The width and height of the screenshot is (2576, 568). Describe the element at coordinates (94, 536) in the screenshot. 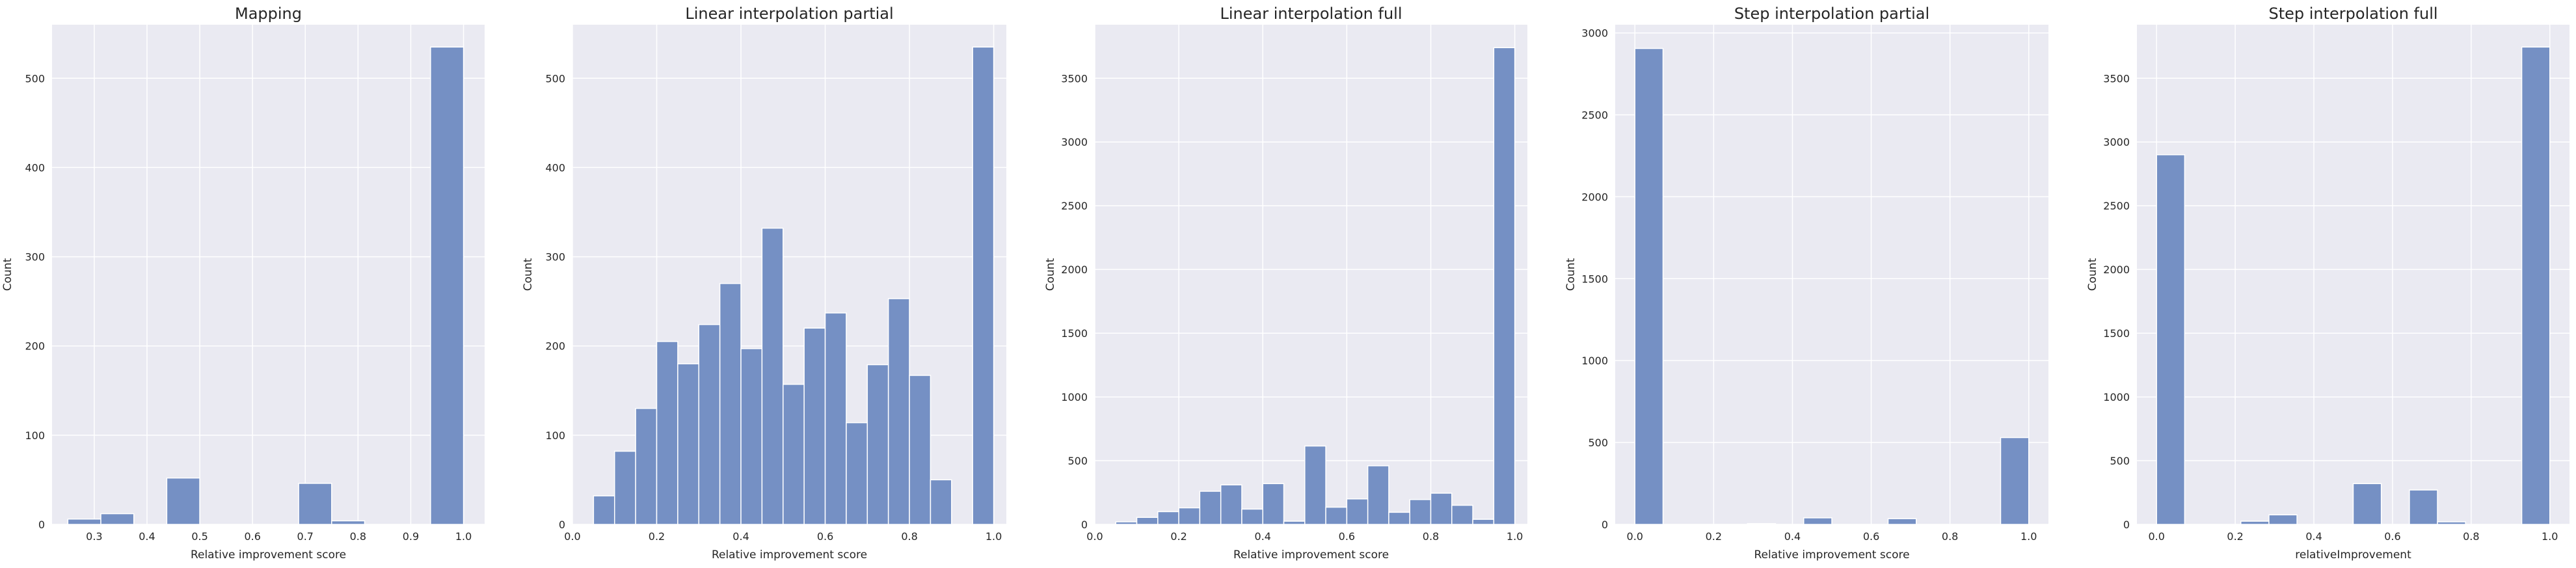

I see `x-tick-label: 0.3` at that location.